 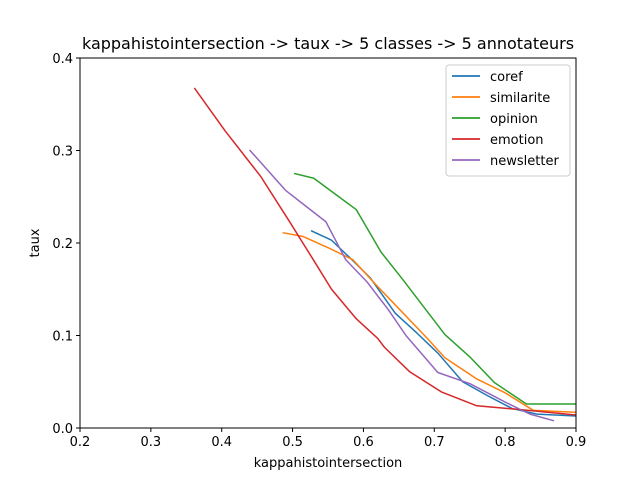 I want to click on y-tick-label: 0.2, so click(x=62, y=244).